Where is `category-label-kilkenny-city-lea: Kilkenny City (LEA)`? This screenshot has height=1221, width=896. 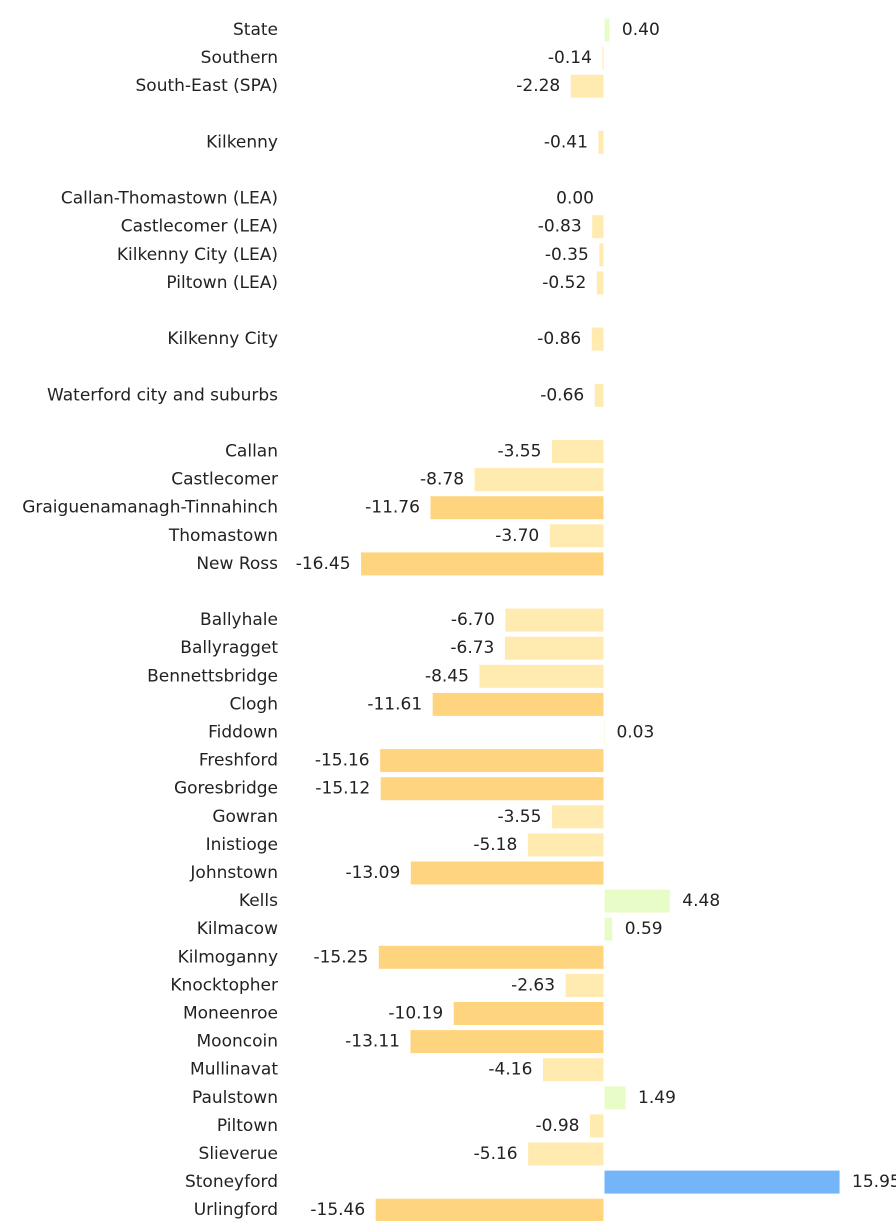
category-label-kilkenny-city-lea: Kilkenny City (LEA) is located at coordinates (197, 255).